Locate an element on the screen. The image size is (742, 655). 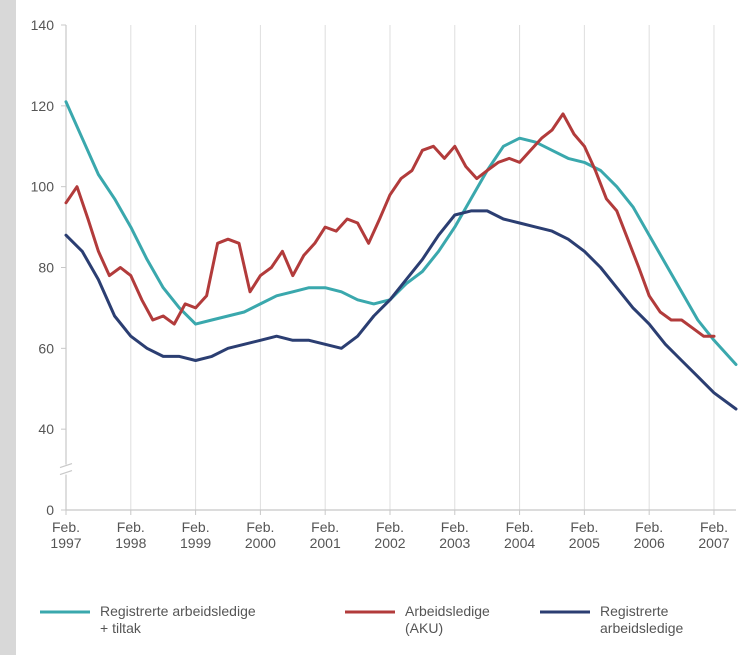
y-tick-label: 60 is located at coordinates (46, 348).